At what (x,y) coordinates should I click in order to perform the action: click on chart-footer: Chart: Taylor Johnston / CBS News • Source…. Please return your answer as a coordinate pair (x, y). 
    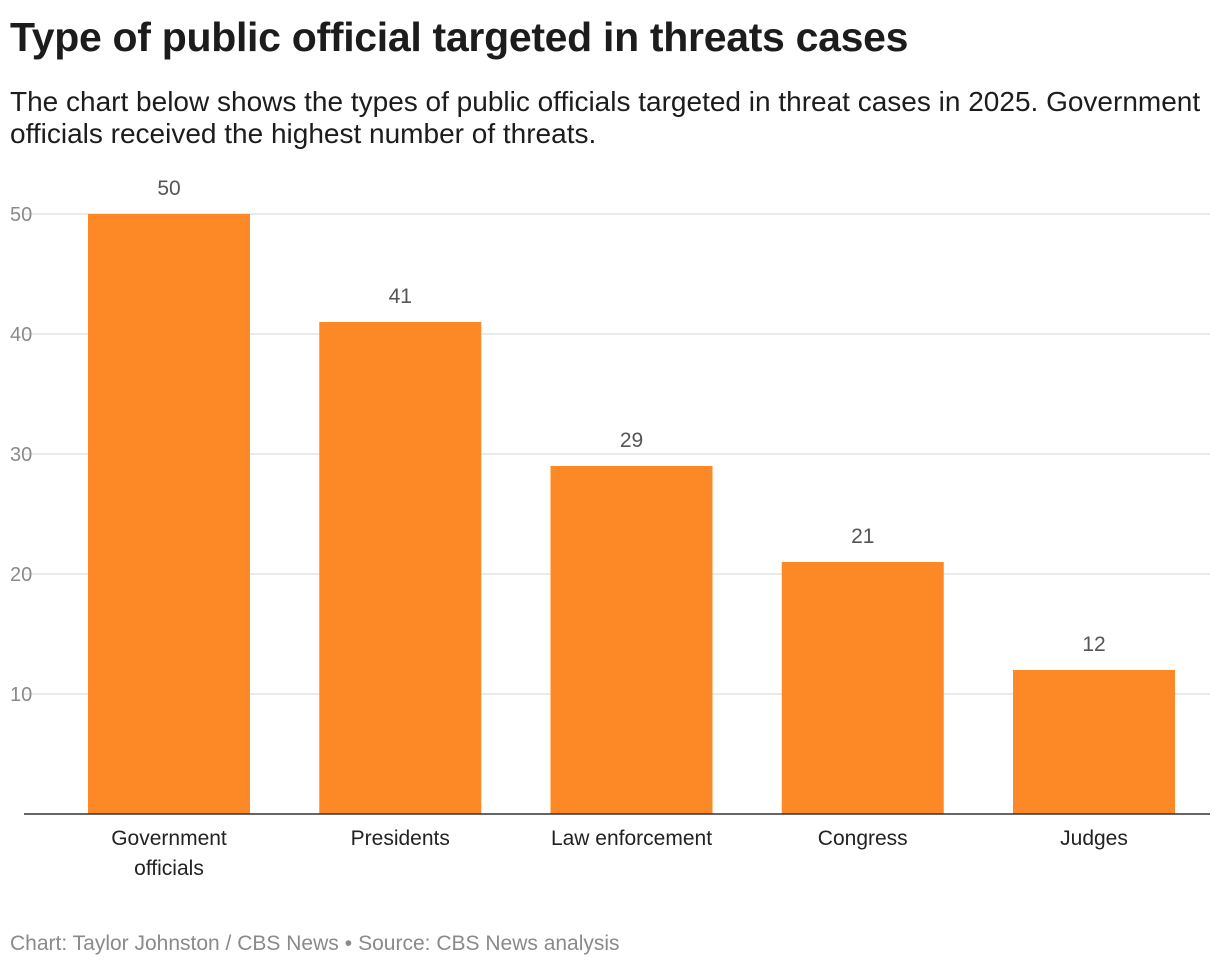
    Looking at the image, I should click on (315, 944).